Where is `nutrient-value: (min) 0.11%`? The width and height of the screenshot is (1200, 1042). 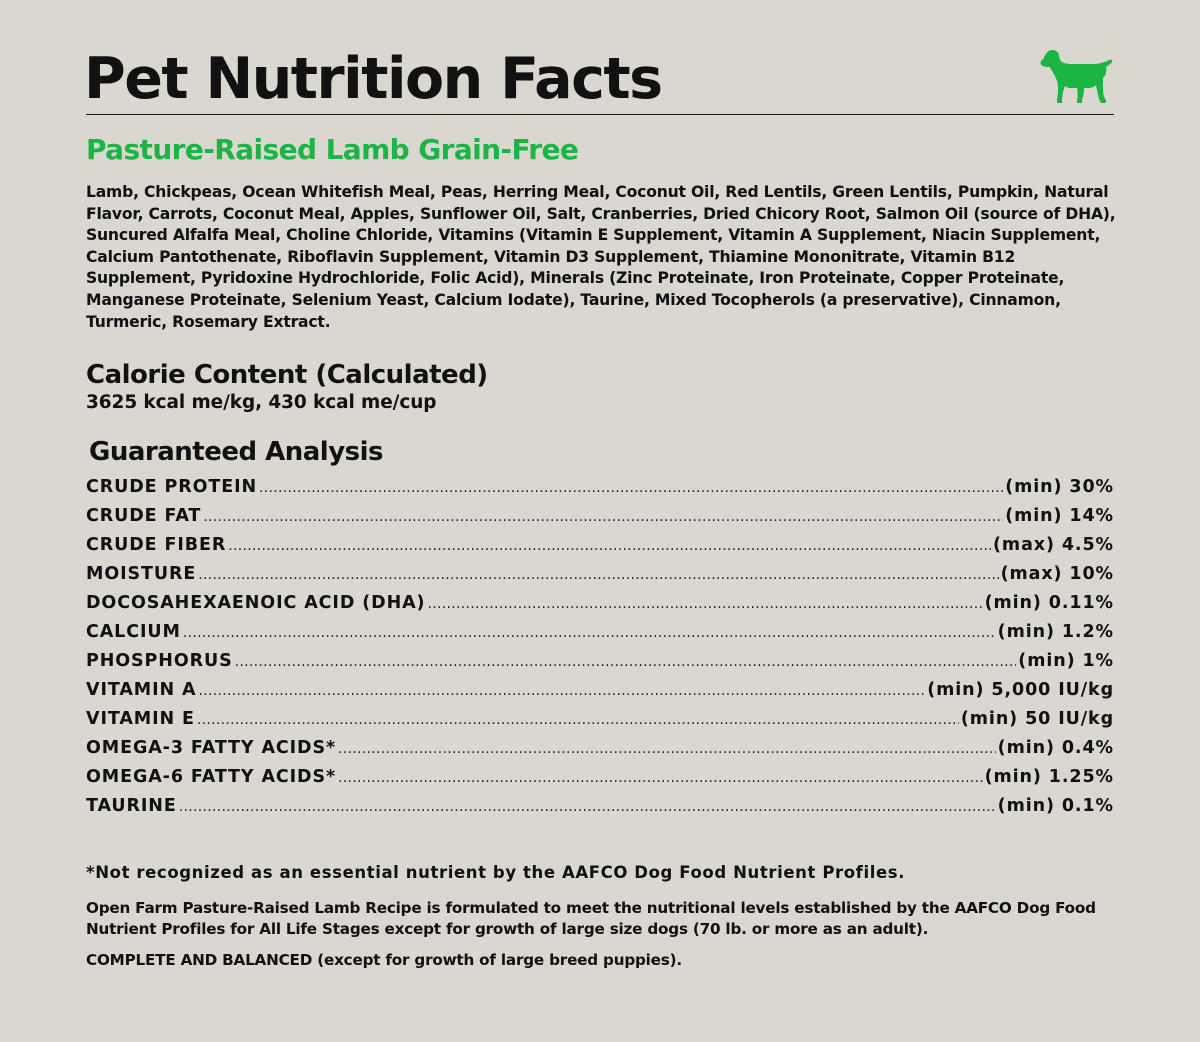
nutrient-value: (min) 0.11% is located at coordinates (1049, 603).